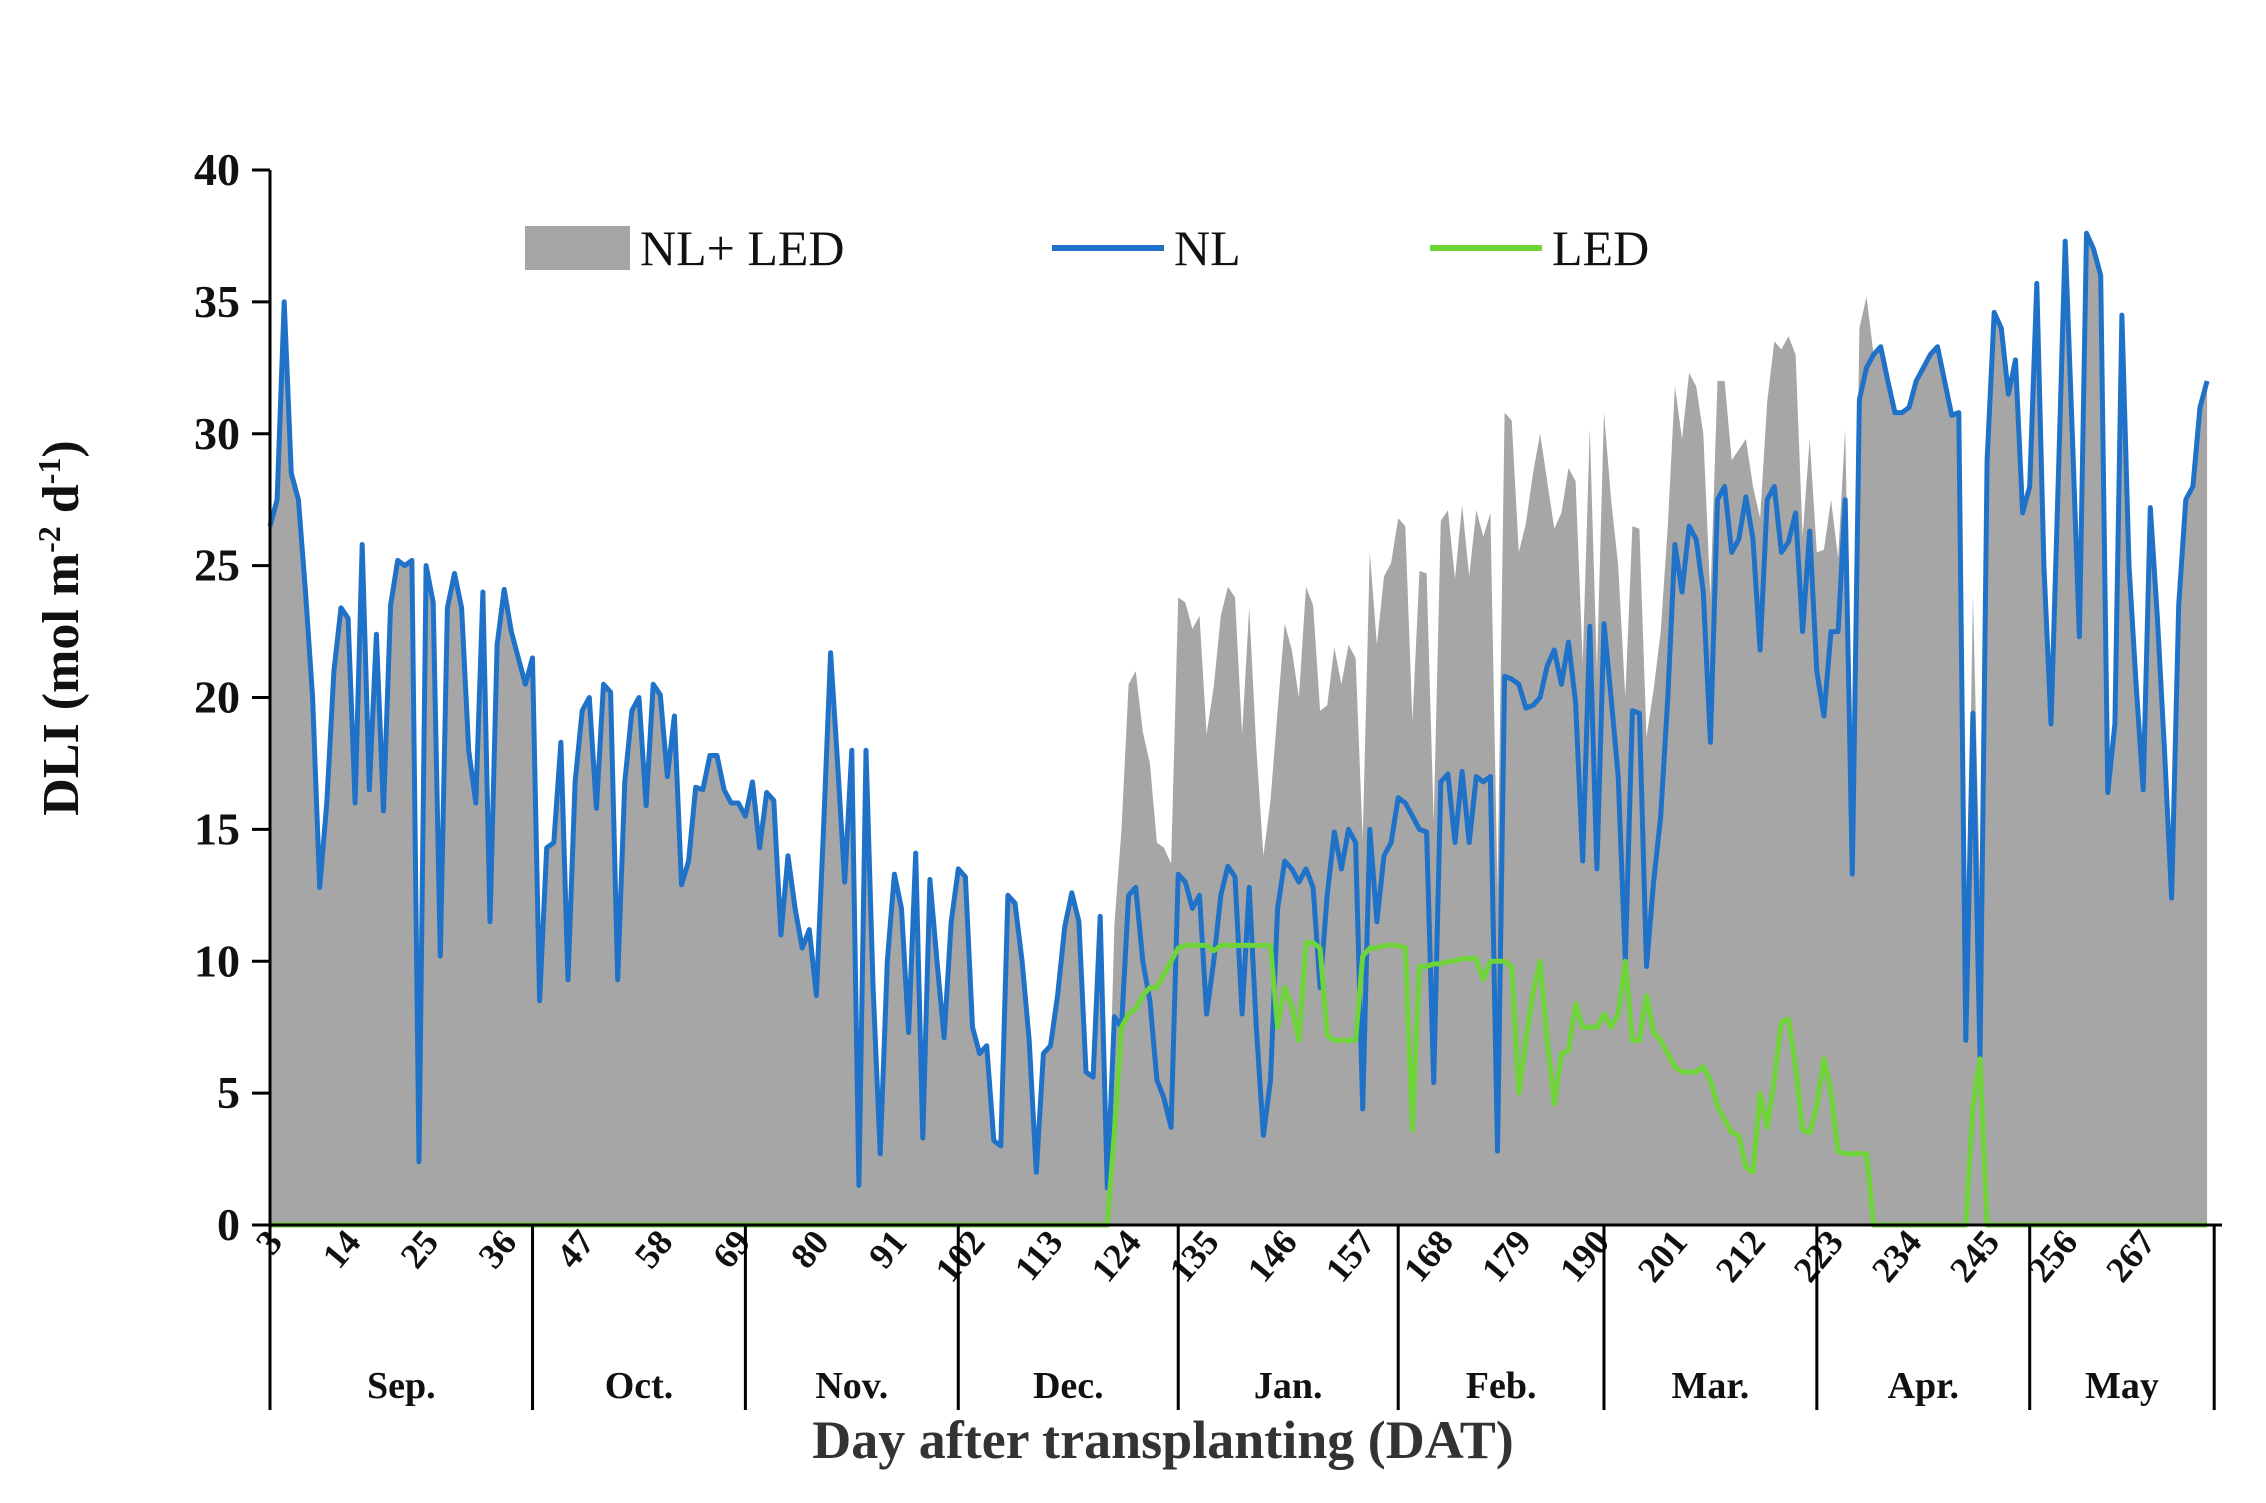 This screenshot has width=2266, height=1503. Describe the element at coordinates (217, 301) in the screenshot. I see `y-tick-label: 35` at that location.